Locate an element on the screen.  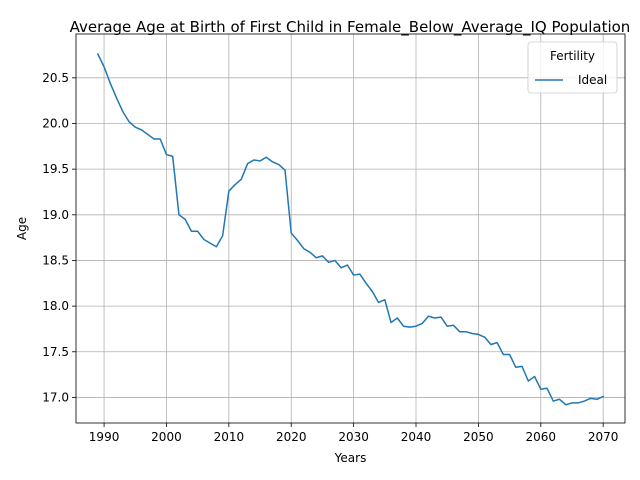
legend-entry-ideal: Ideal is located at coordinates (592, 80).